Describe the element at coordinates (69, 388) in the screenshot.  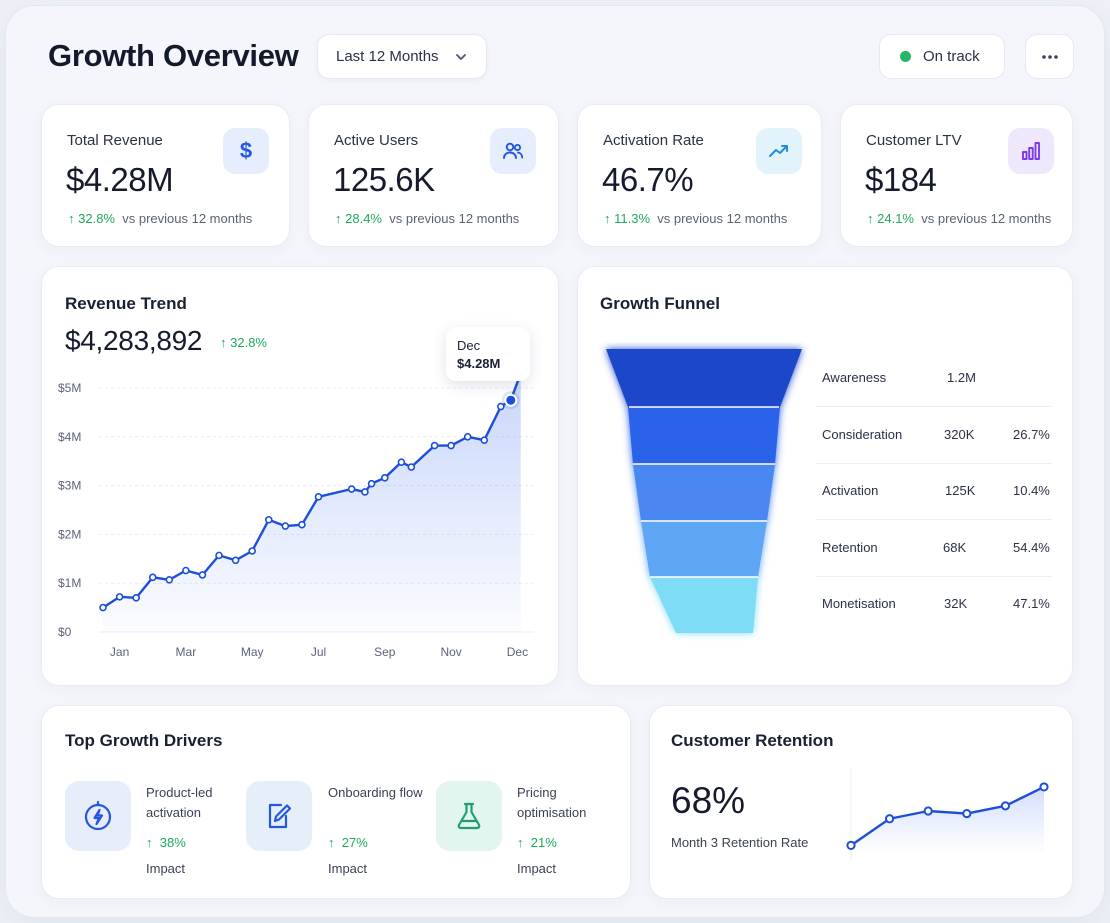
I see `y-tick-label: $5M` at that location.